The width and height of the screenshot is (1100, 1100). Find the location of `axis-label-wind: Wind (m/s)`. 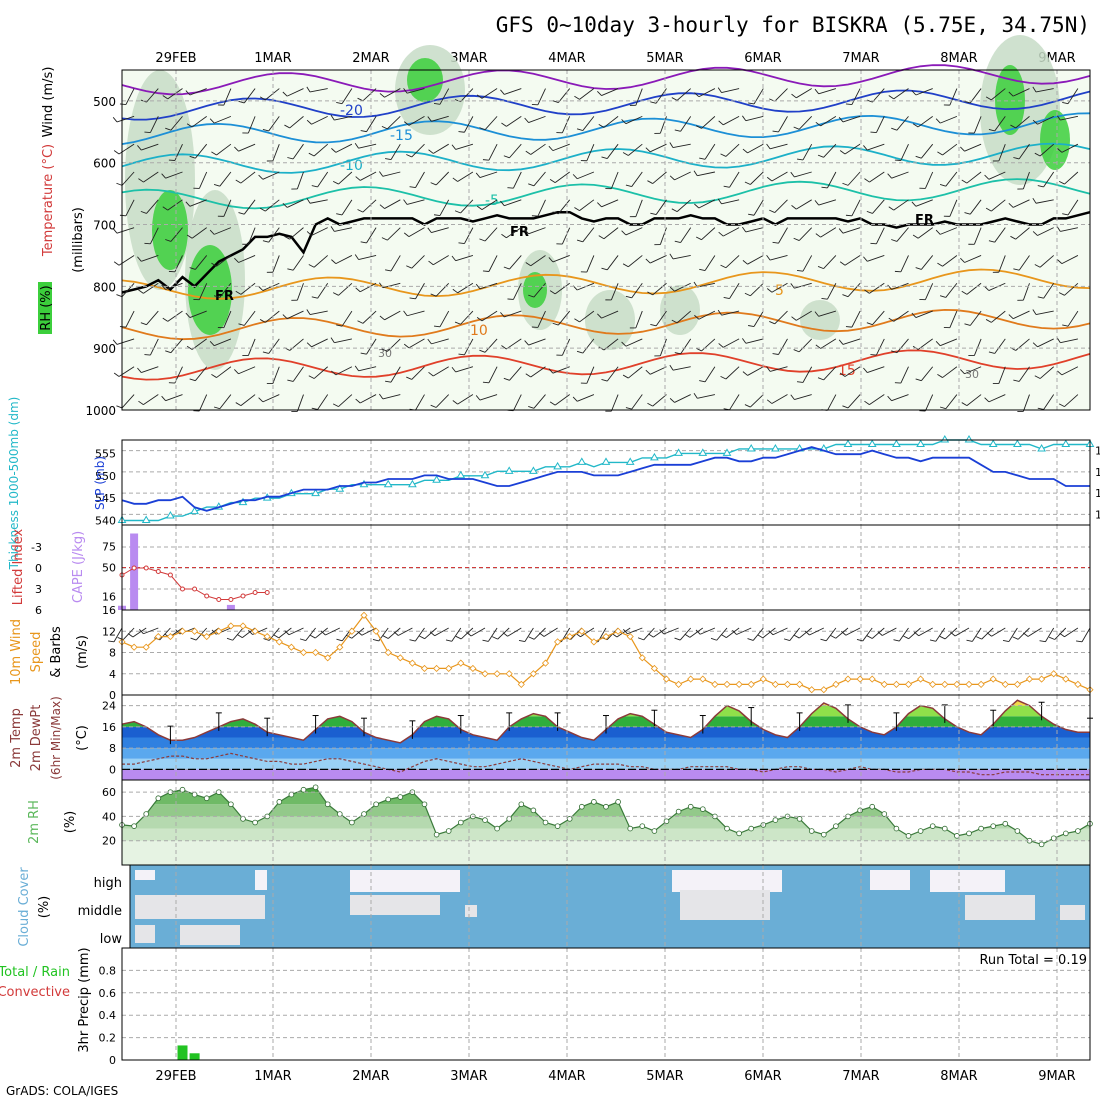

axis-label-wind: Wind (m/s) is located at coordinates (48, 102).